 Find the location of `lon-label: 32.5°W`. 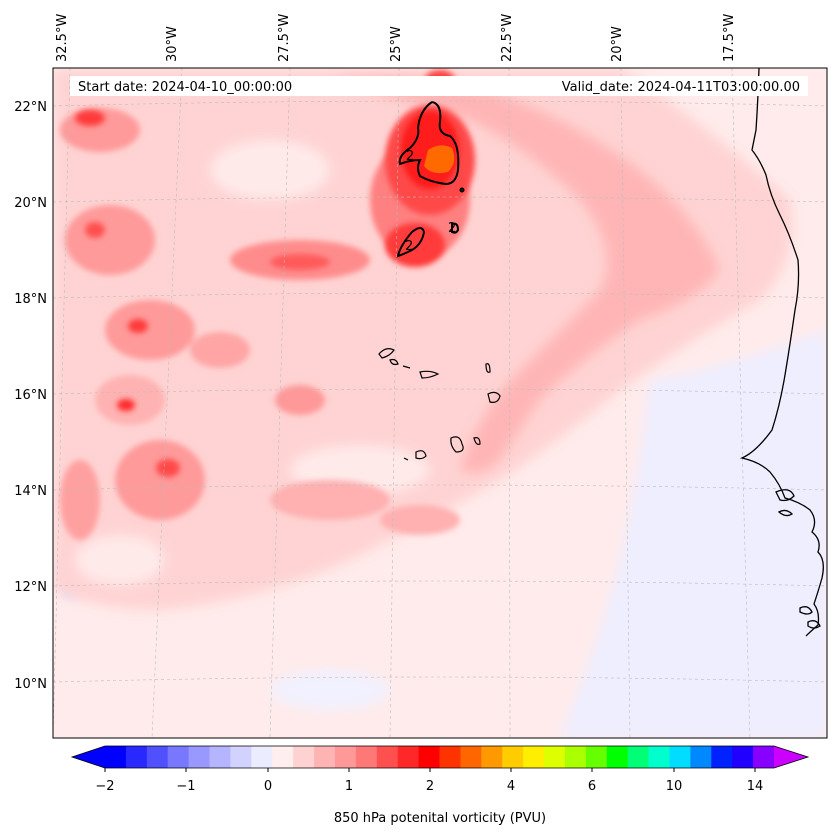

lon-label: 32.5°W is located at coordinates (62, 38).